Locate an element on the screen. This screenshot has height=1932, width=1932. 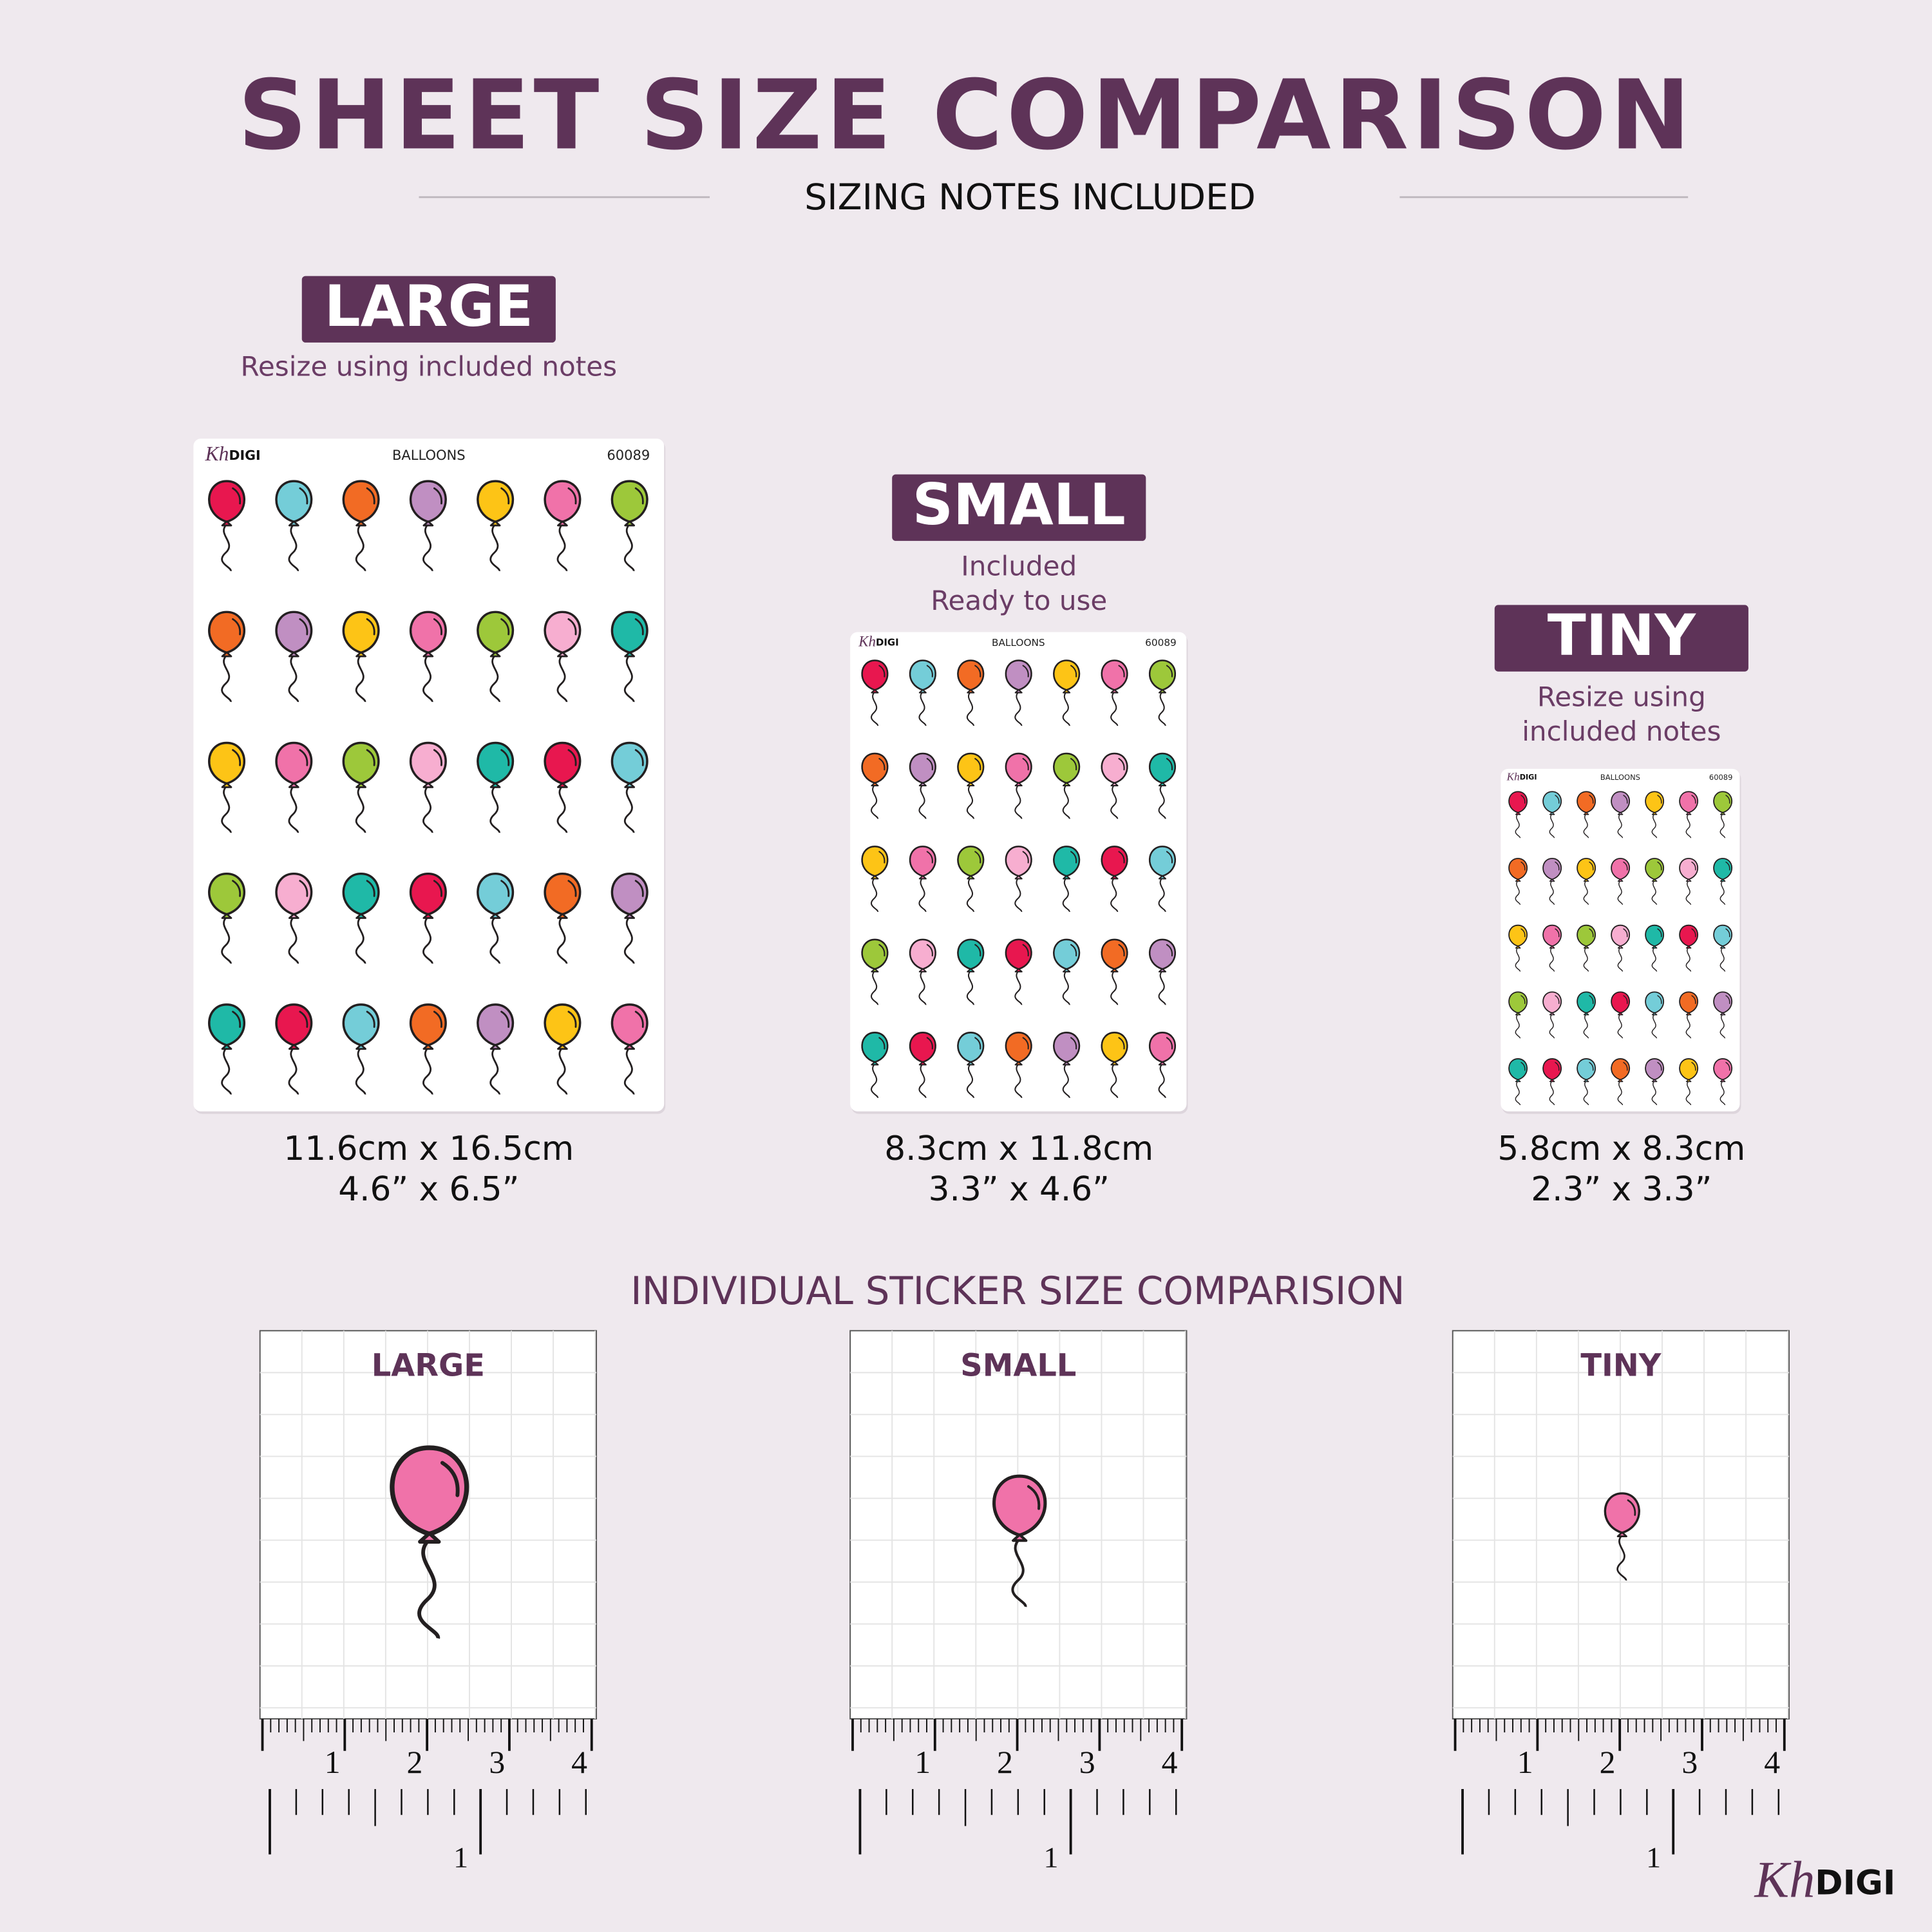
logo-script: Kh is located at coordinates (1513, 776).